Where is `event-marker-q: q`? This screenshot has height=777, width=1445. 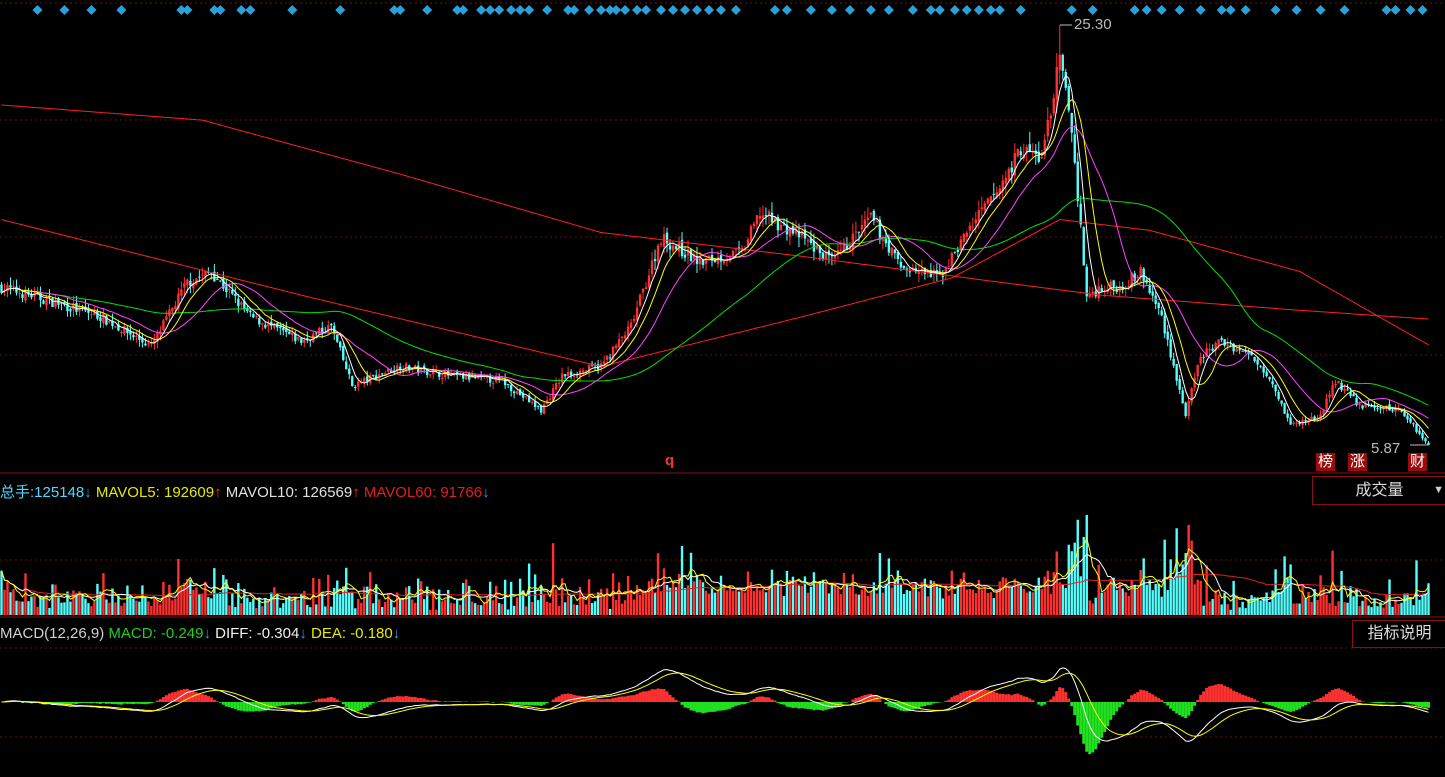
event-marker-q: q is located at coordinates (670, 460).